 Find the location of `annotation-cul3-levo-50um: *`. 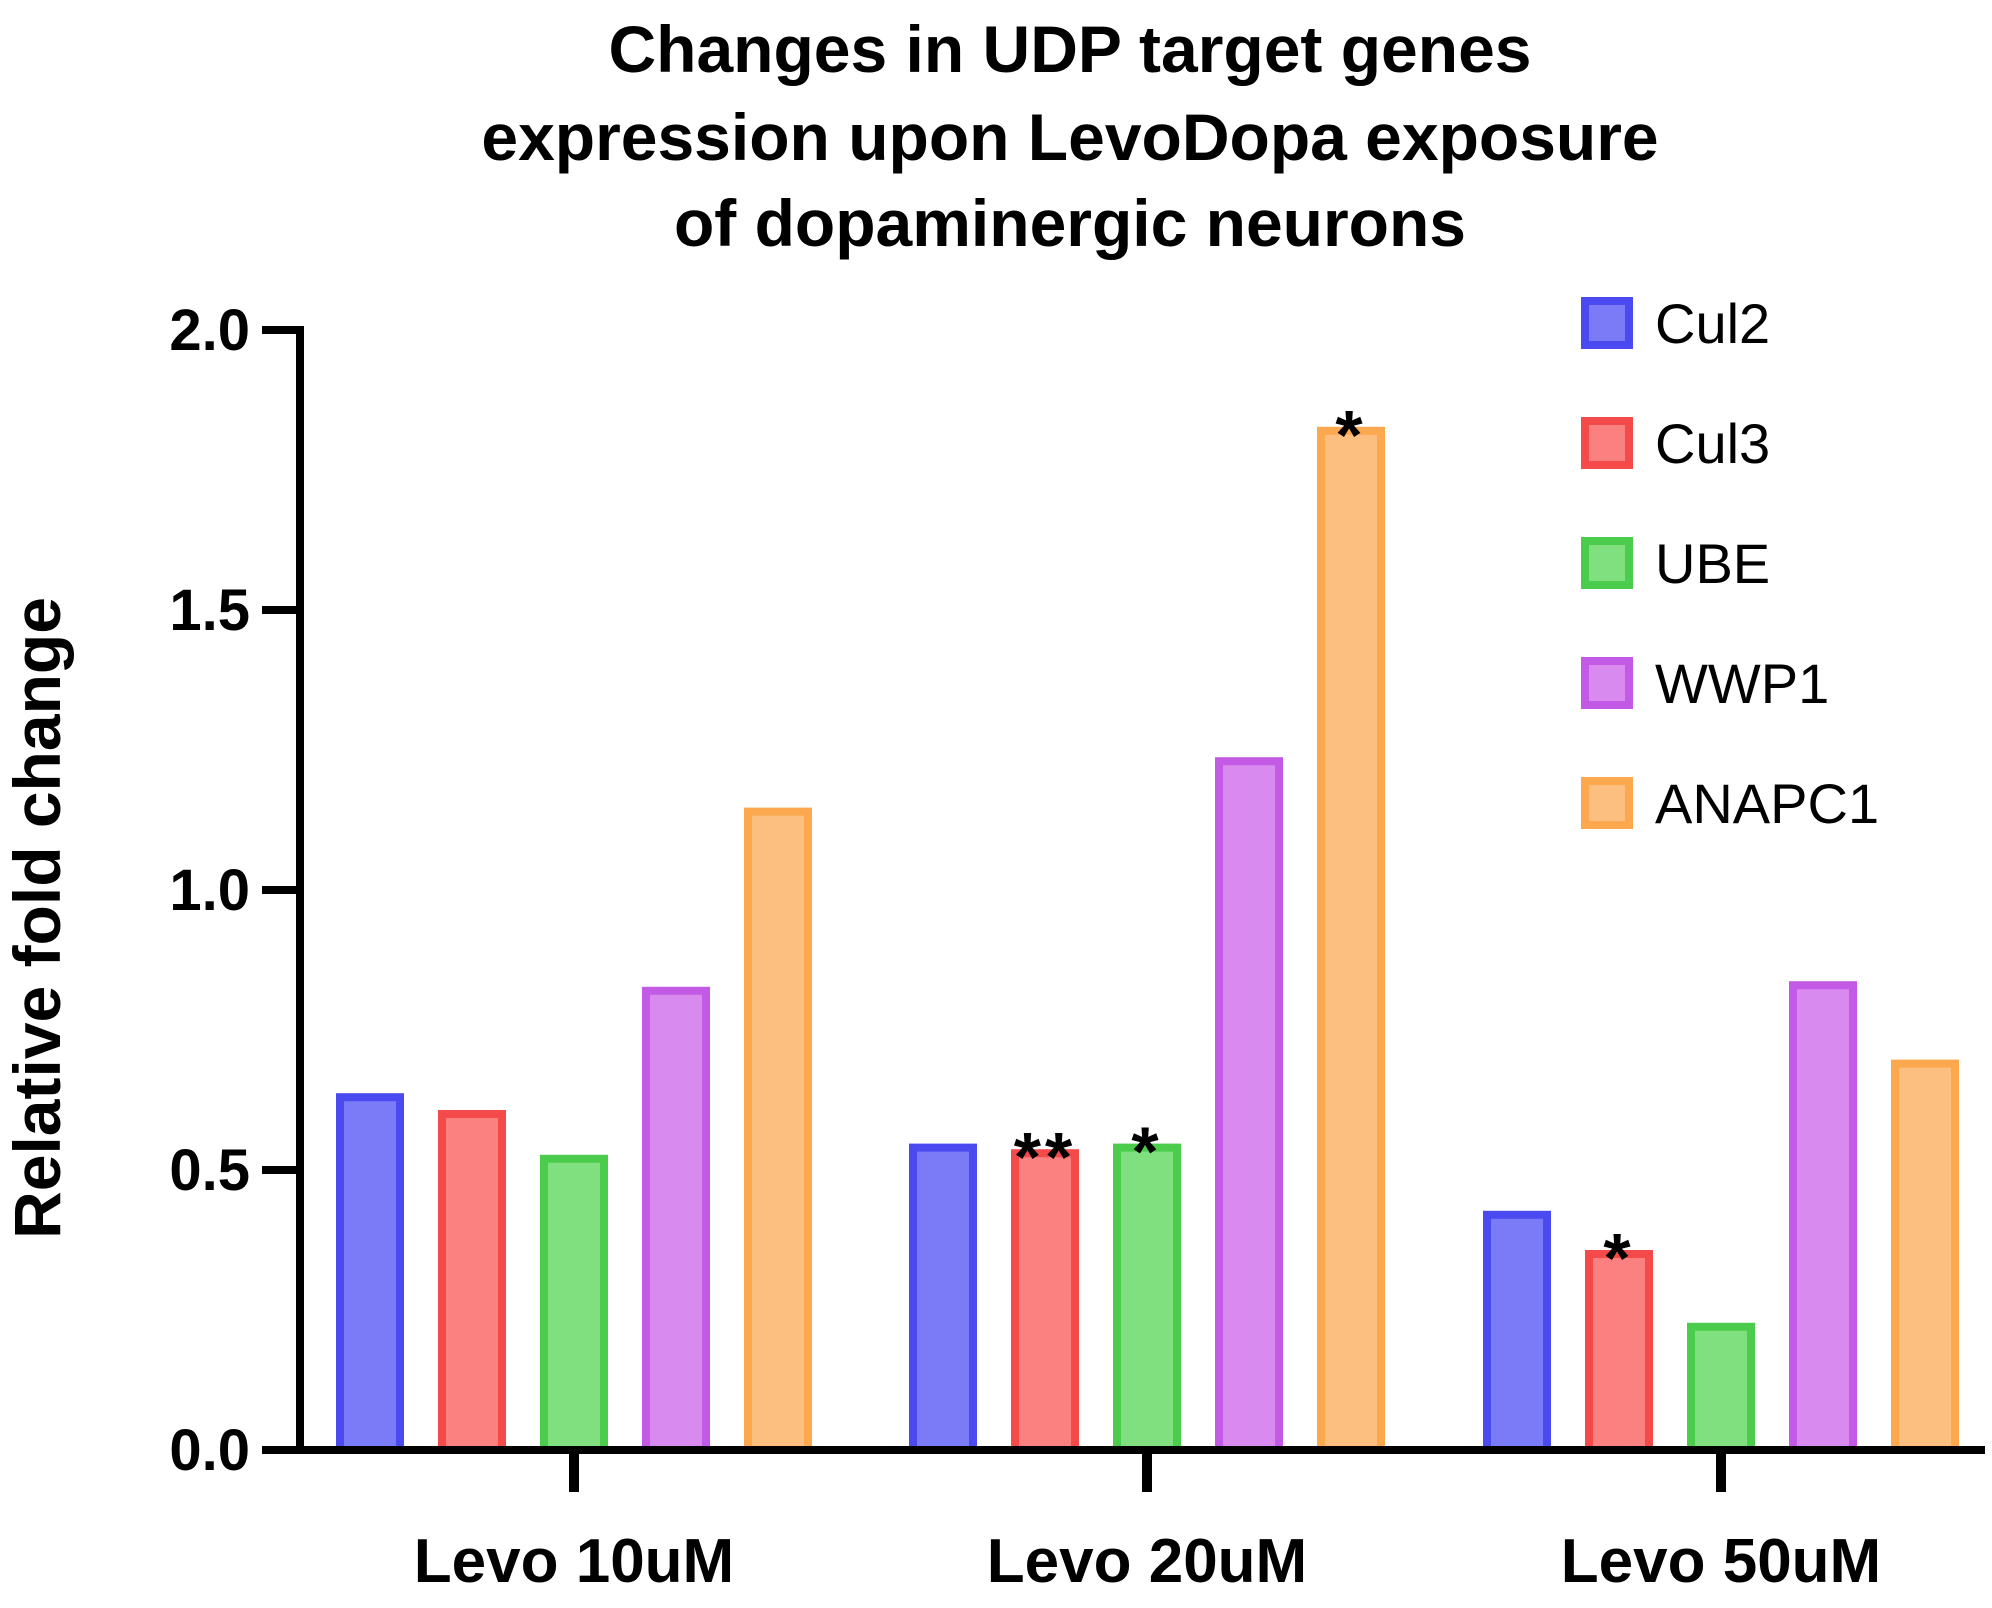

annotation-cul3-levo-50um: * is located at coordinates (1618, 1258).